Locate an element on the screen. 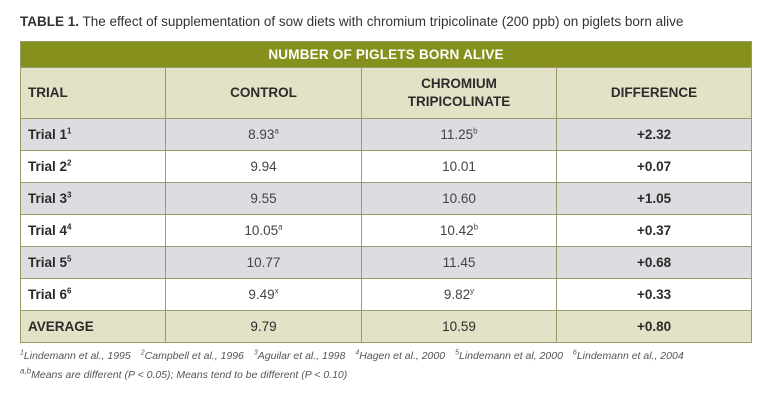 This screenshot has height=400, width=770. difference-cell: +1.05 is located at coordinates (654, 198).